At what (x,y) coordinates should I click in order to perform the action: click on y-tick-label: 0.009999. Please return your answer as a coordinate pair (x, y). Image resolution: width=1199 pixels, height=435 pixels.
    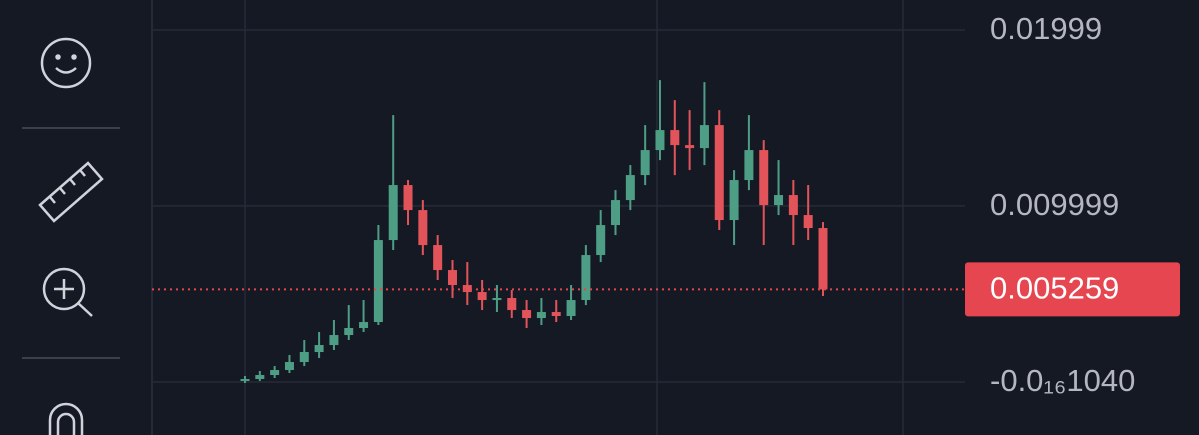
    Looking at the image, I should click on (1054, 204).